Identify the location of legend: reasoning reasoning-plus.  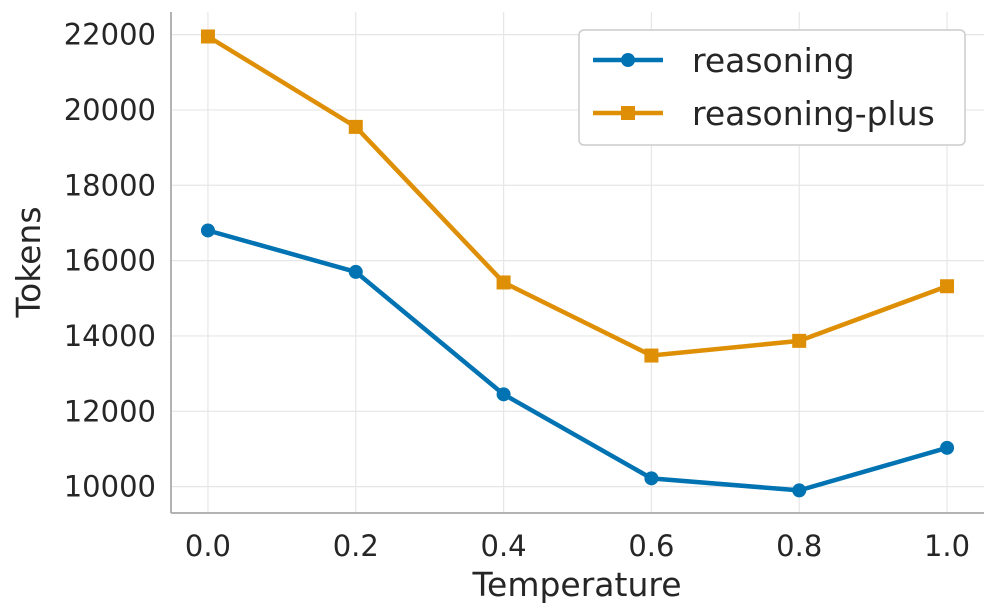
(772, 87).